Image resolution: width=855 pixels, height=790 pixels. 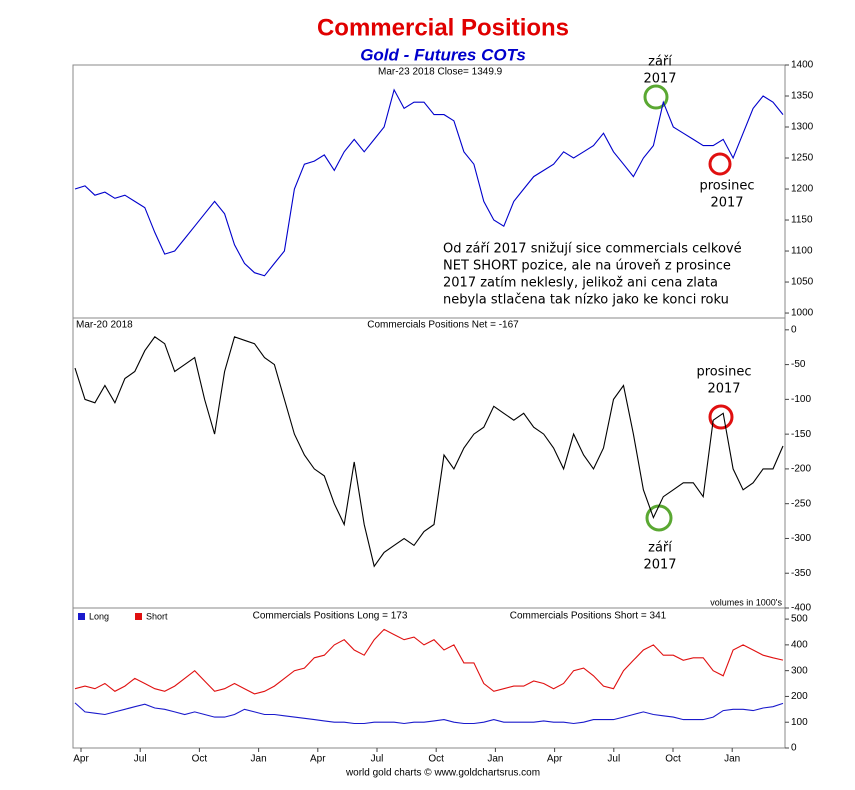 What do you see at coordinates (801, 573) in the screenshot?
I see `y-tick-label: -350` at bounding box center [801, 573].